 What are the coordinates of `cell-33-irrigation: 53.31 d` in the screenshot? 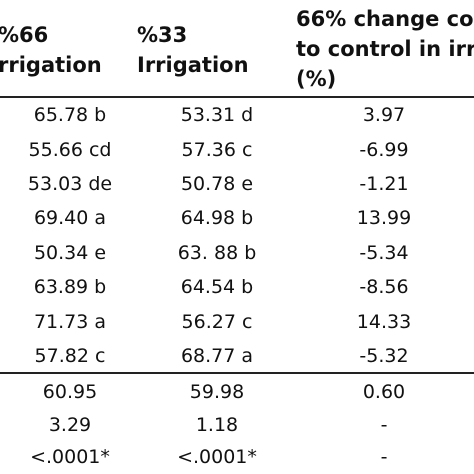 It's located at (217, 115).